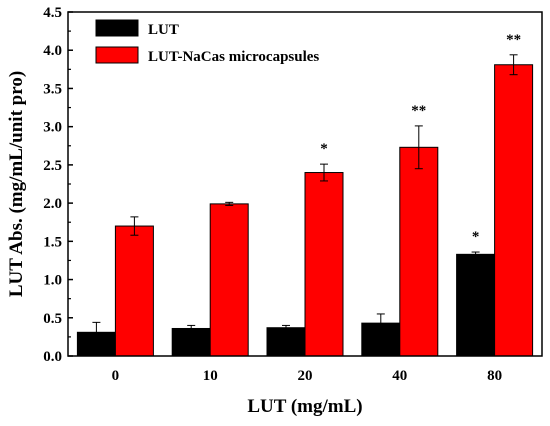 Image resolution: width=550 pixels, height=426 pixels. I want to click on y-tick-label: 3.0, so click(52, 128).